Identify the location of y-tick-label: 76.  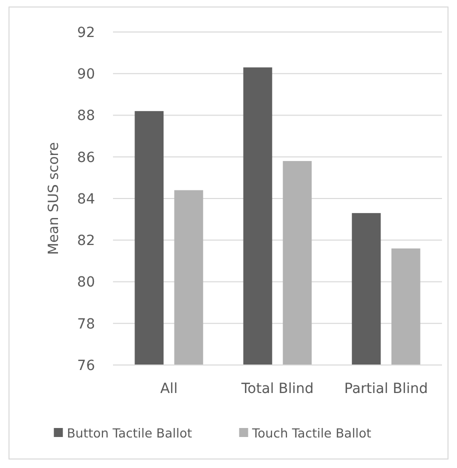
(86, 366).